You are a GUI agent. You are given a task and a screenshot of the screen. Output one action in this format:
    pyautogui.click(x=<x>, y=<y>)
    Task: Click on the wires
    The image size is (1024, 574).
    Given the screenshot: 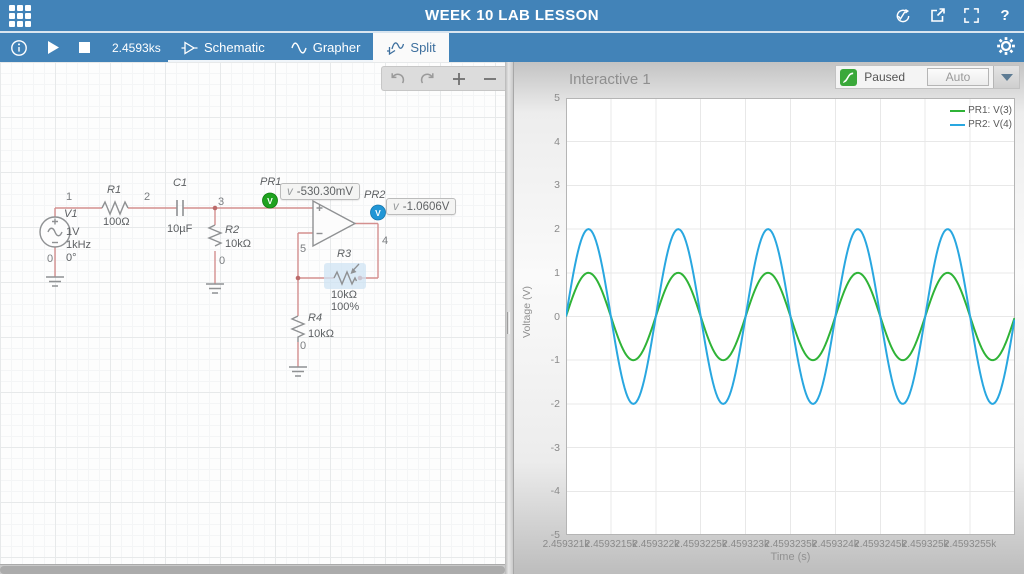 What is the action you would take?
    pyautogui.click(x=216, y=287)
    